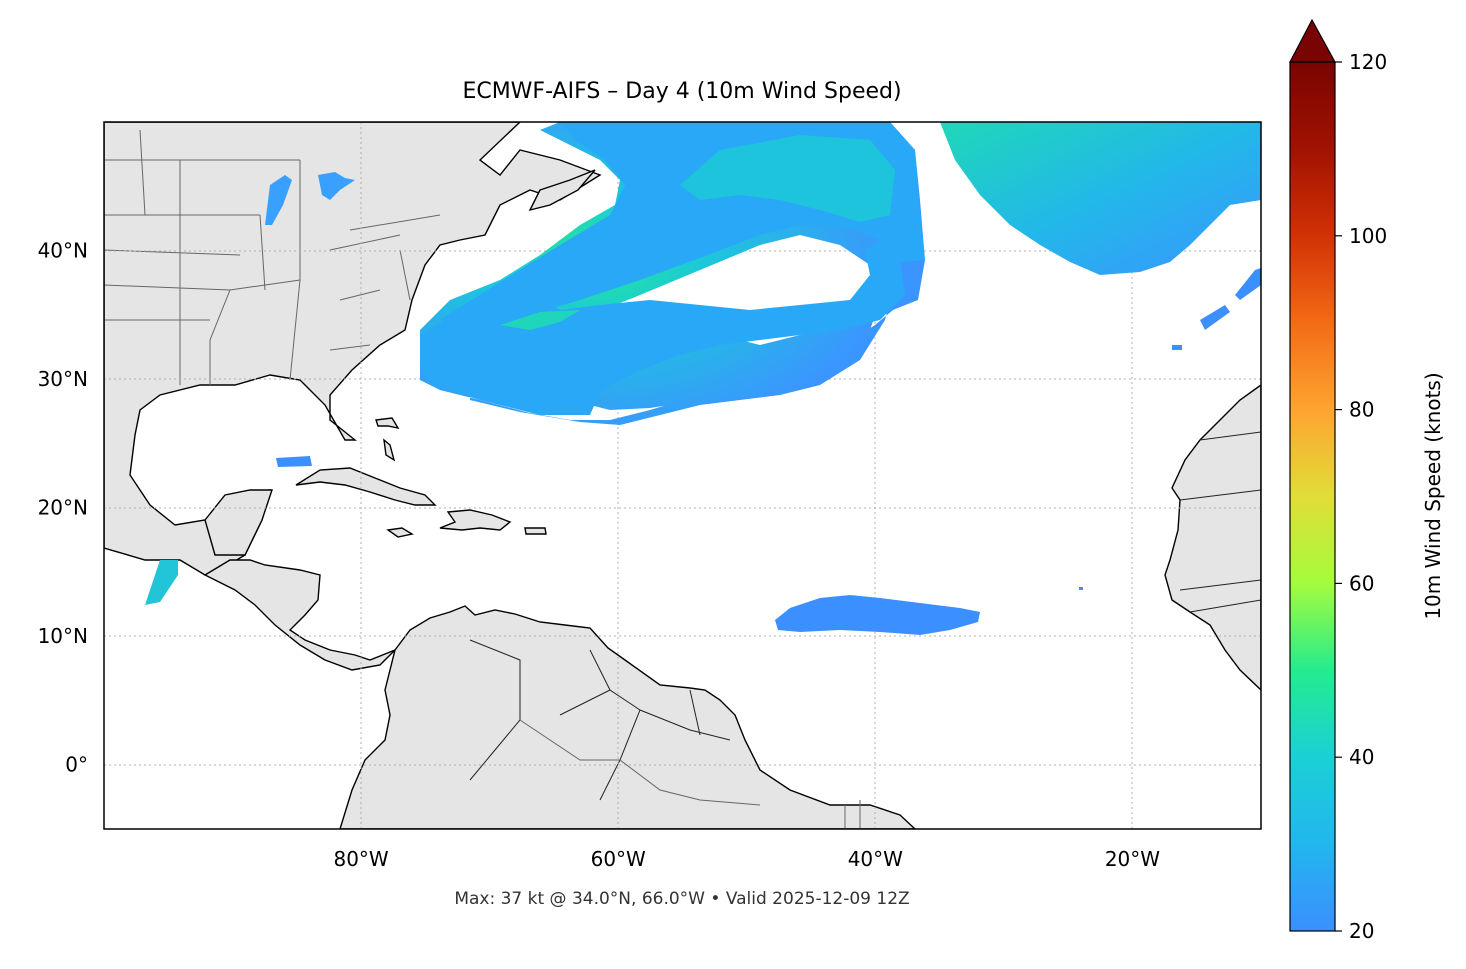  I want to click on colorbar-extend-arrow, so click(1313, 40).